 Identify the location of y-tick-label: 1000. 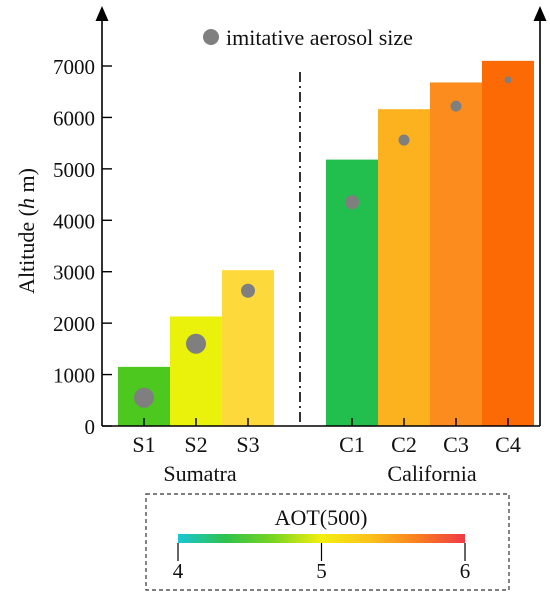
(74, 376).